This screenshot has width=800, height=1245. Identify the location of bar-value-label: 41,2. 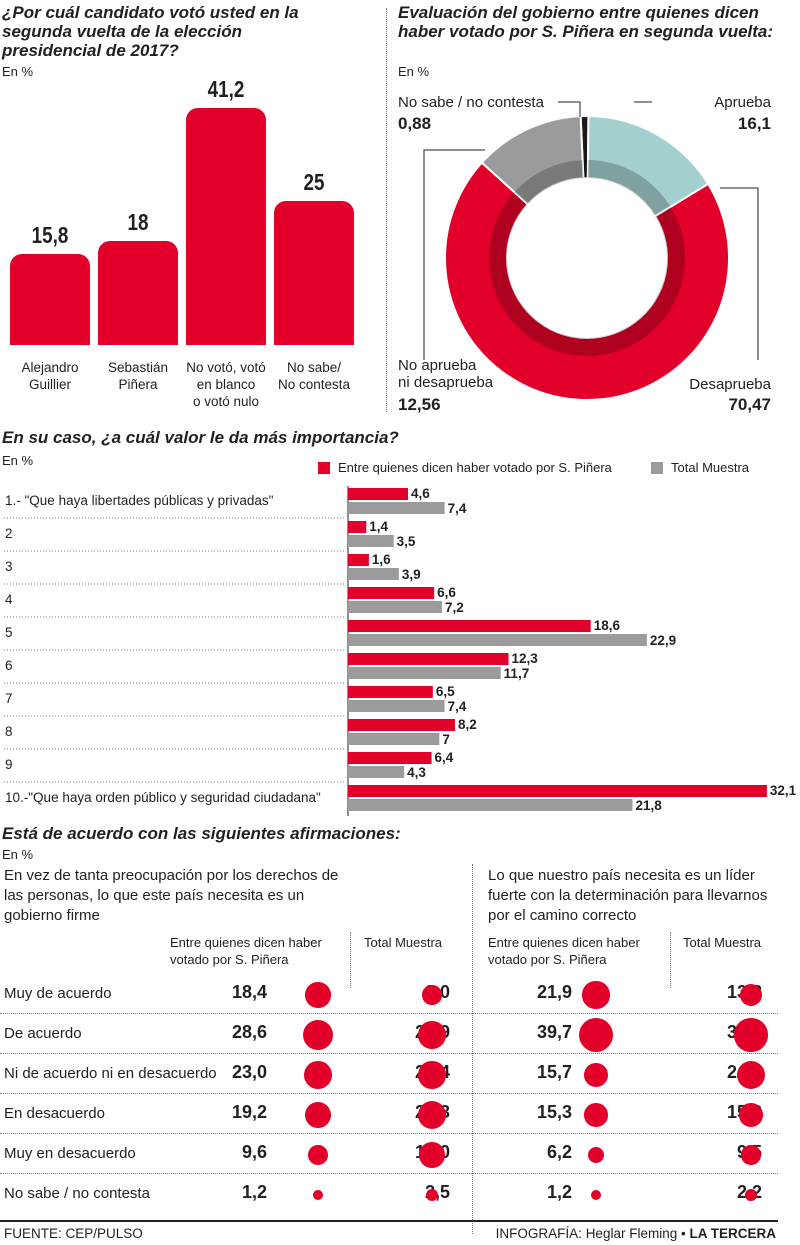
(226, 89).